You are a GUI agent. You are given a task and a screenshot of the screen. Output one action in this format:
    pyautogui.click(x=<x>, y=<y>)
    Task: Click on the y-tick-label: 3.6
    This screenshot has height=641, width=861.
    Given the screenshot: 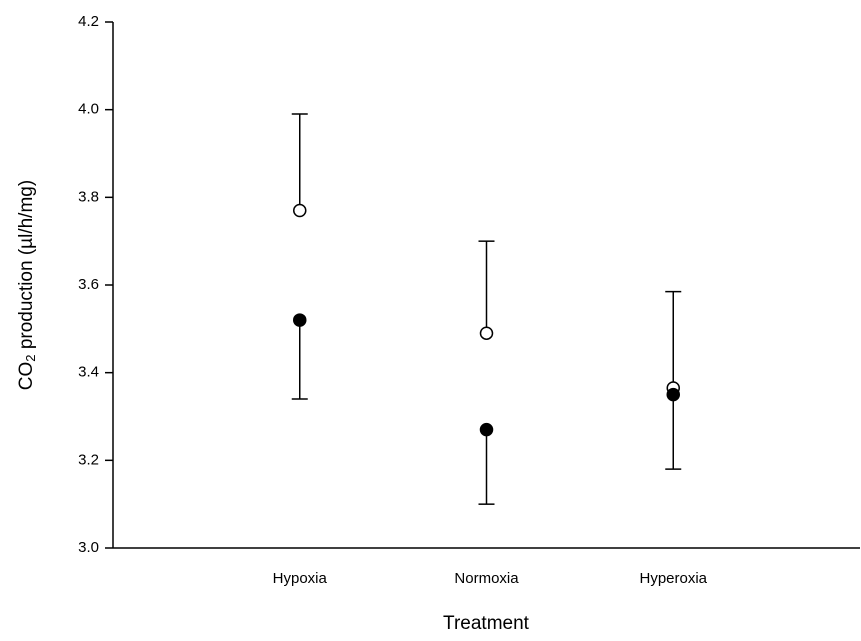 What is the action you would take?
    pyautogui.click(x=88, y=284)
    